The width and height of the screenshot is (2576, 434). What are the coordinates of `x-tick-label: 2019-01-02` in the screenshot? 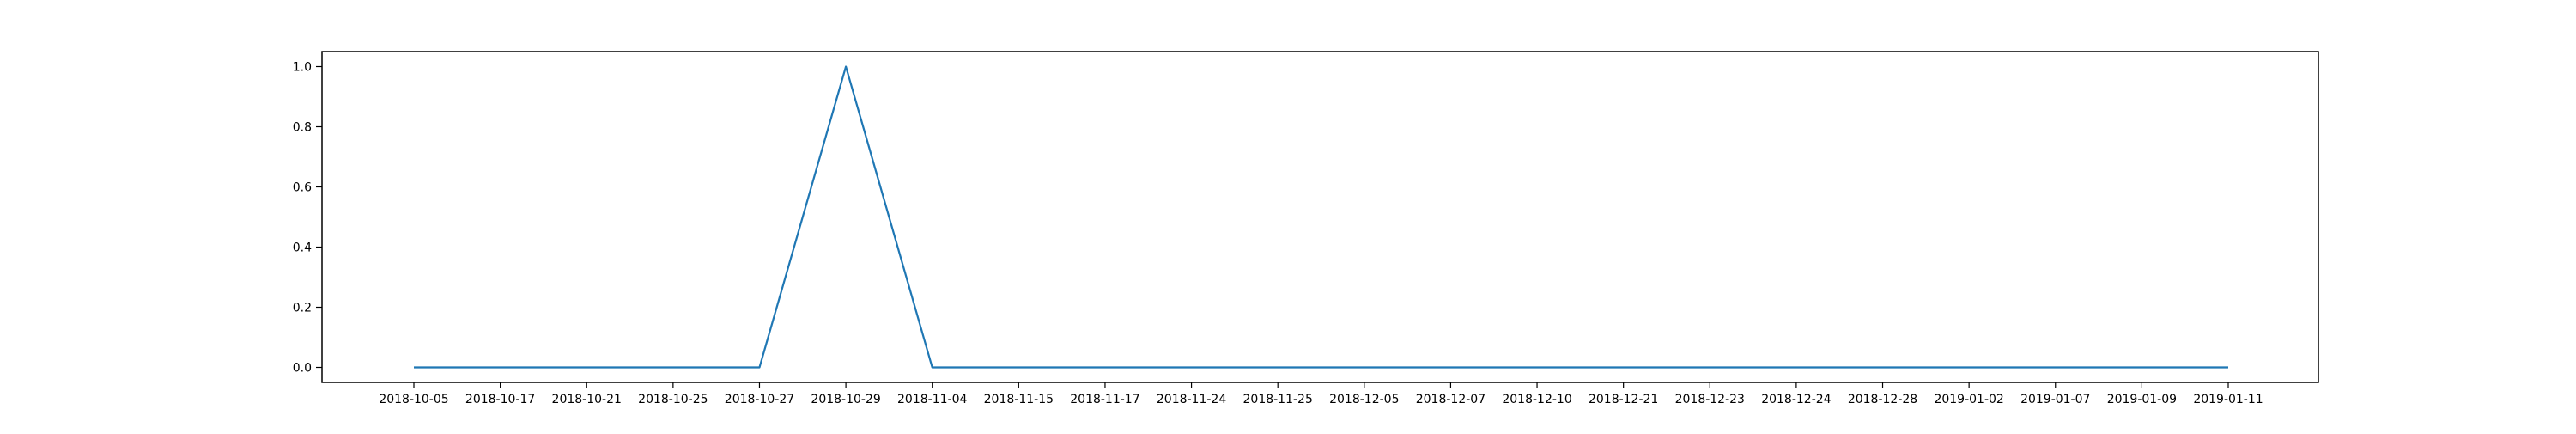 It's located at (1968, 399).